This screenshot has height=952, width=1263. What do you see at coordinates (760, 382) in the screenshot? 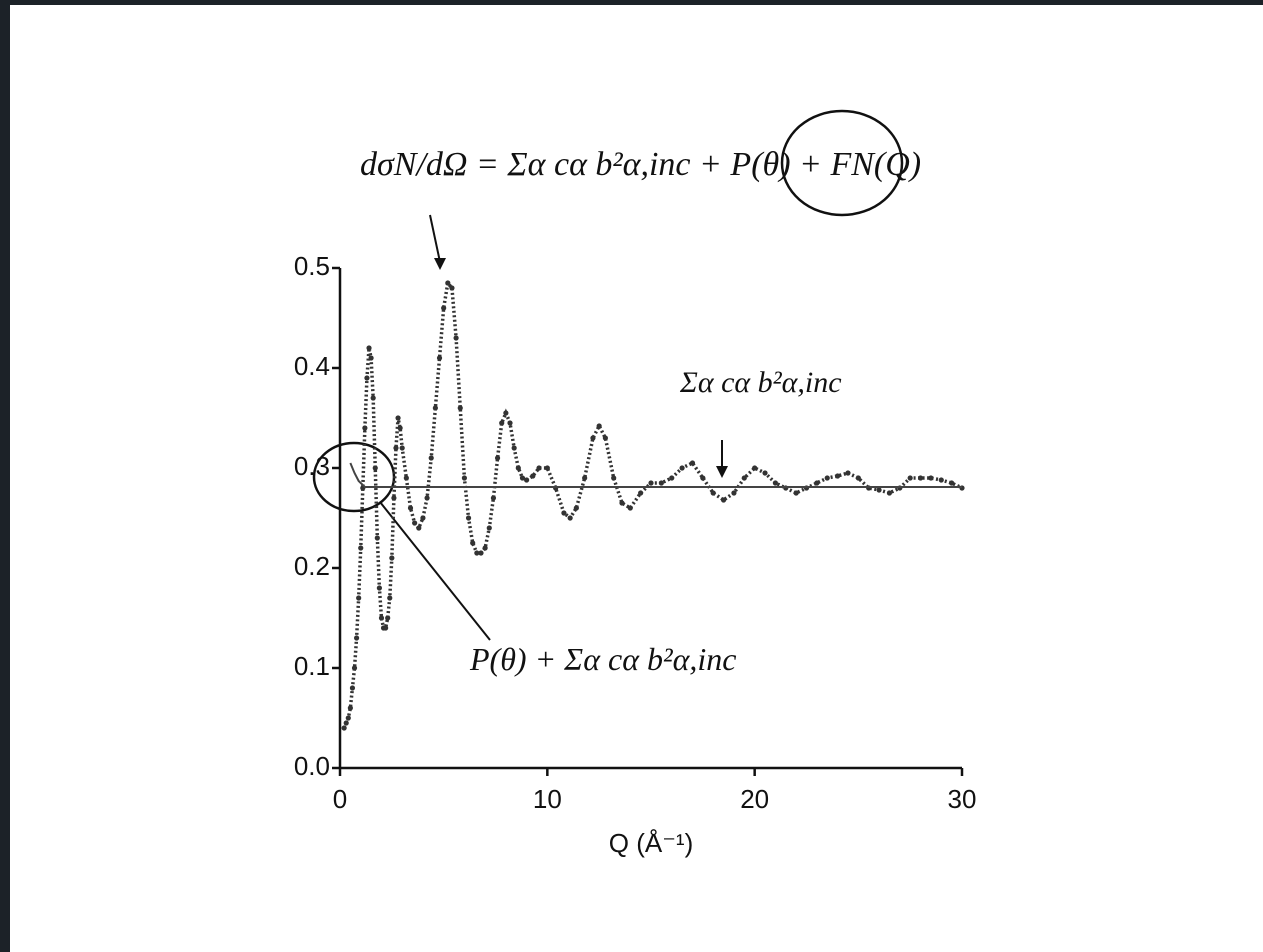
I see `sum-annotation: Σα cα b²α,inc` at bounding box center [760, 382].